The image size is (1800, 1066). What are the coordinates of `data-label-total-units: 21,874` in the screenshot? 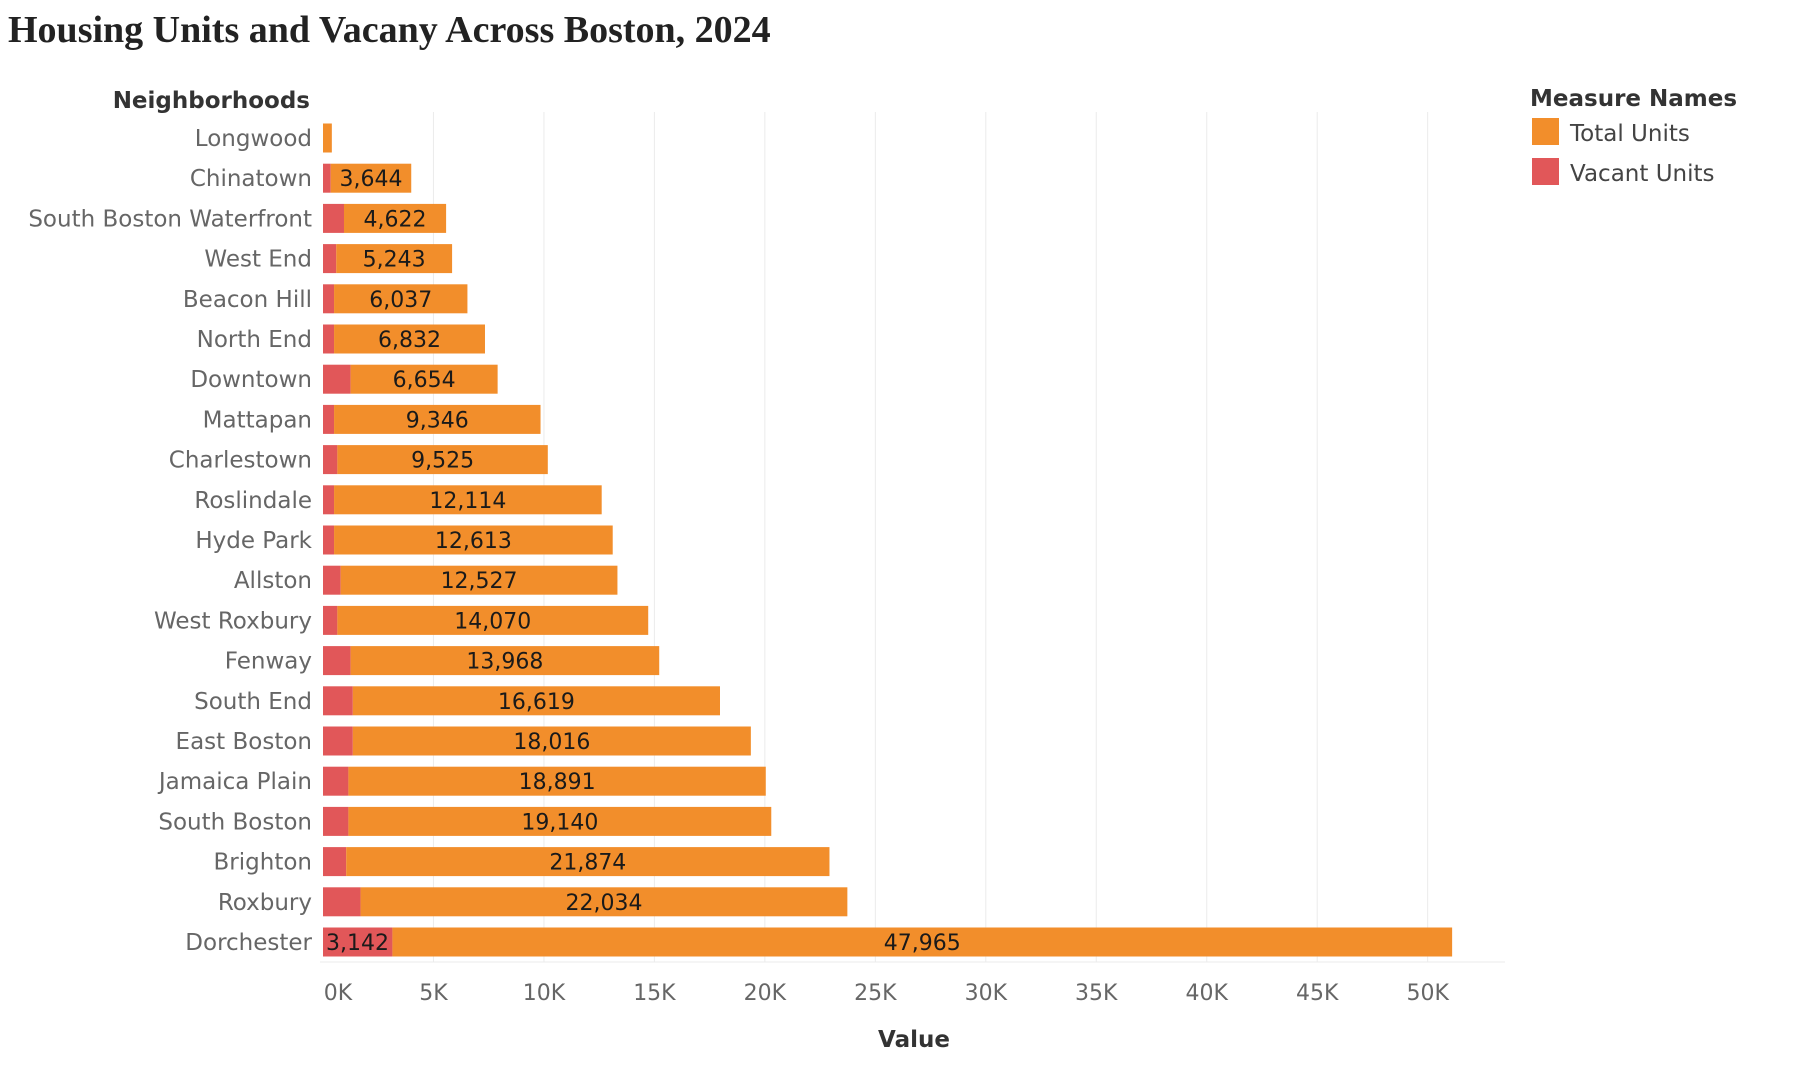 It's located at (587, 863).